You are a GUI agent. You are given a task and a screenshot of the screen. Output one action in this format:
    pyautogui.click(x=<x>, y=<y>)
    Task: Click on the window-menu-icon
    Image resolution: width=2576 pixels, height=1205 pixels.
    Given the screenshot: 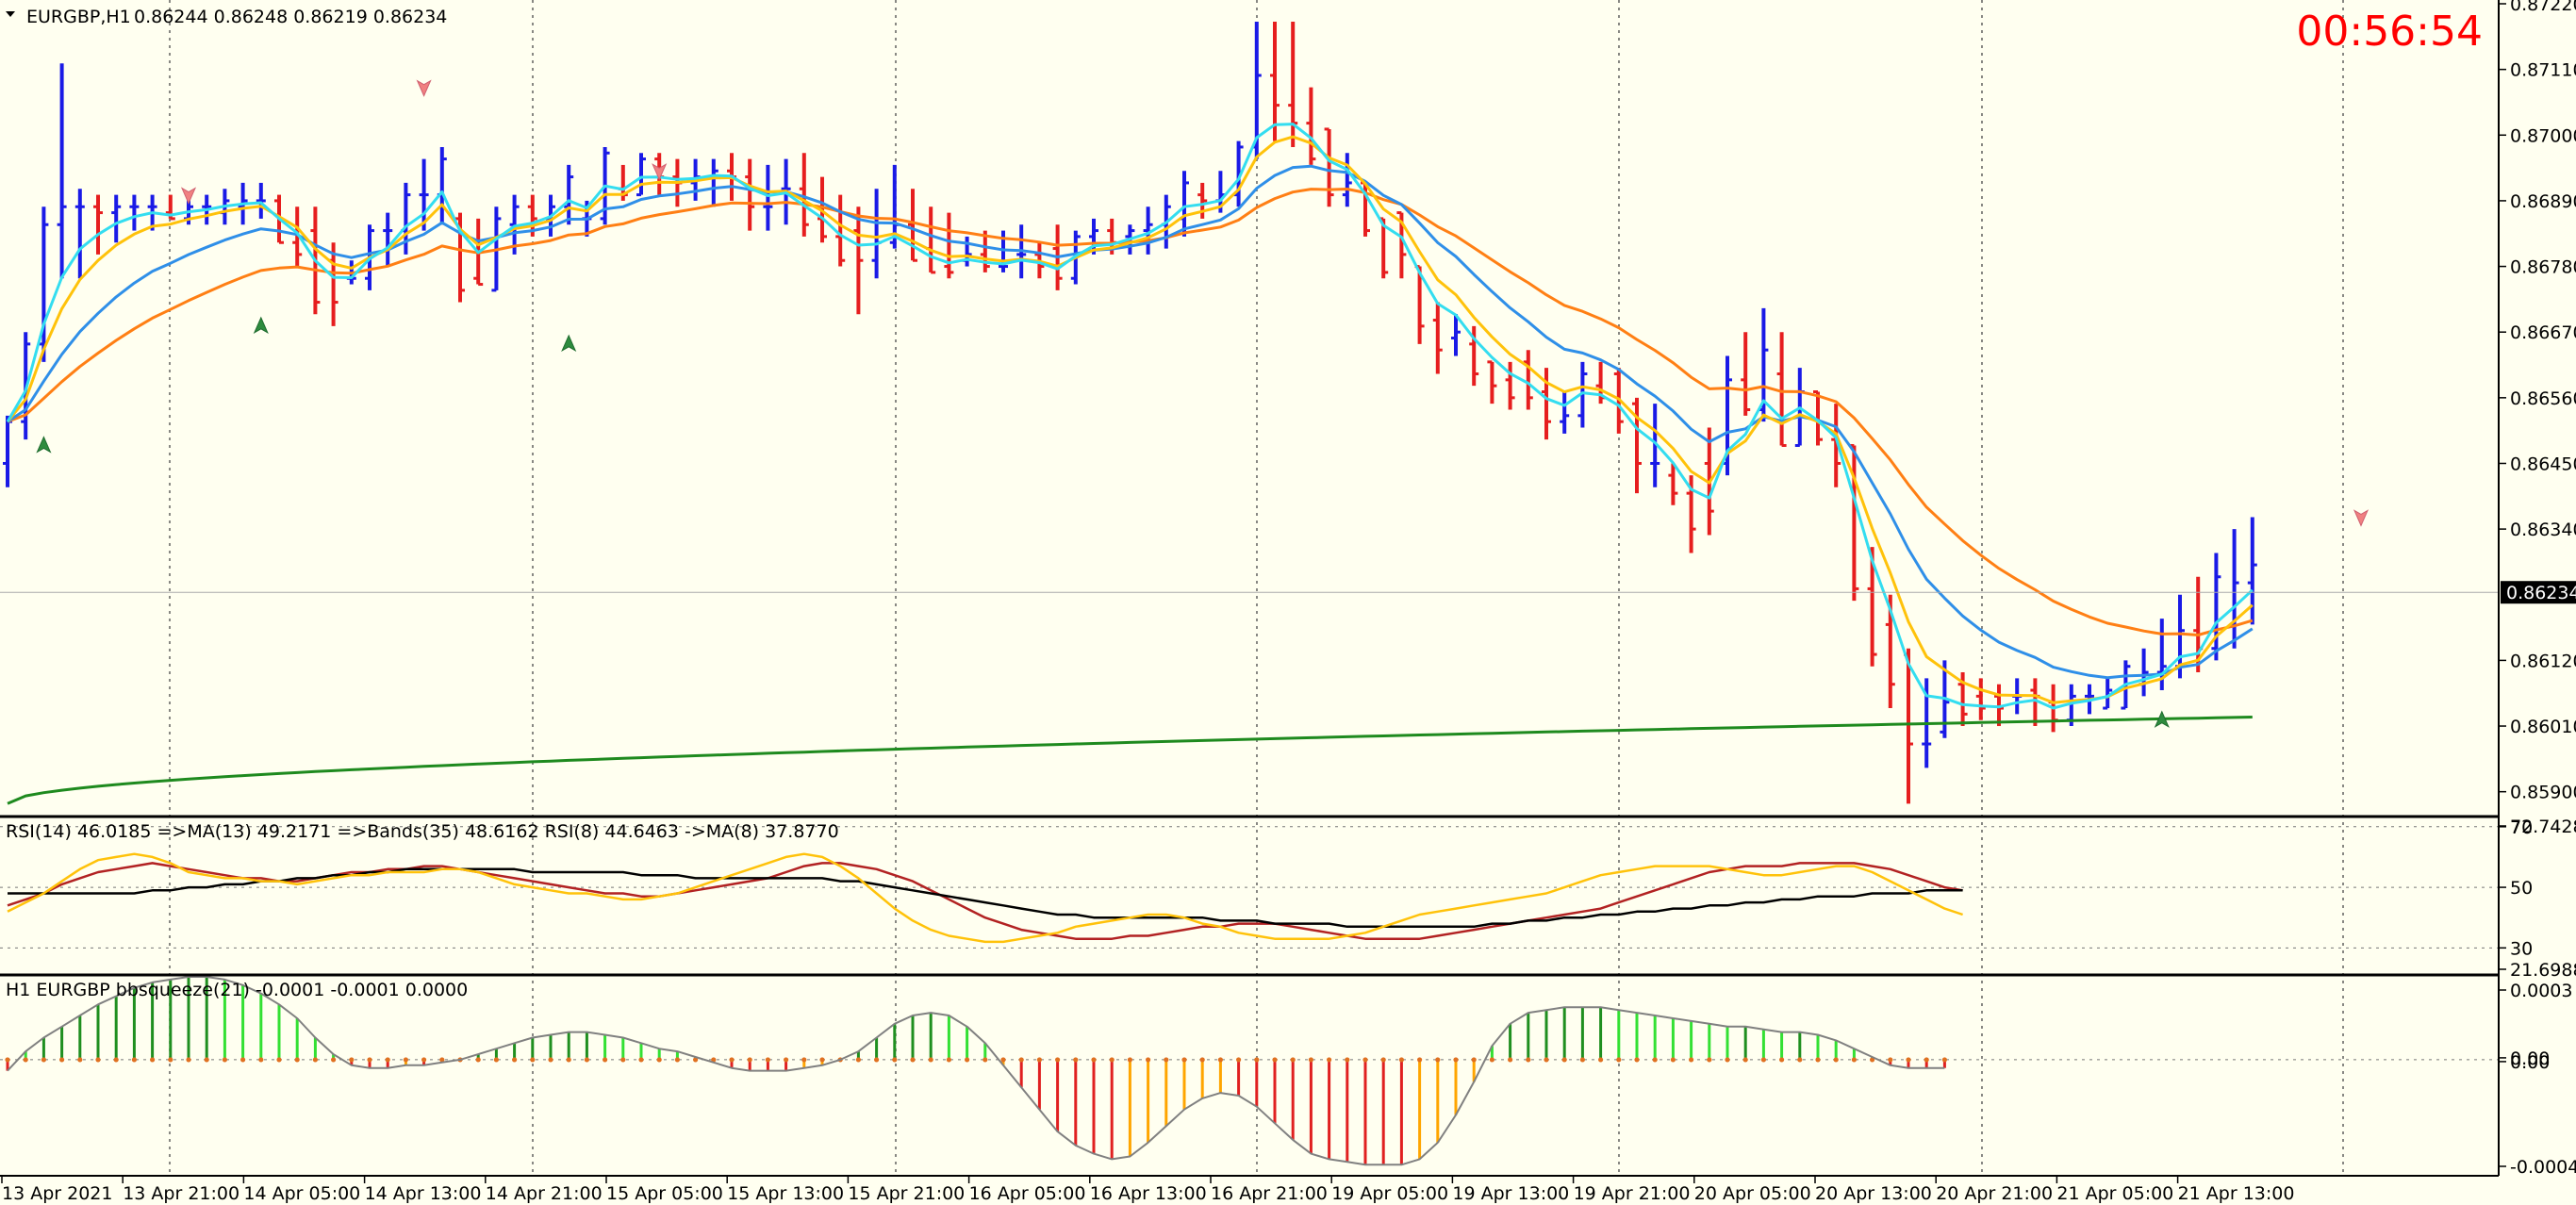 What is the action you would take?
    pyautogui.click(x=10, y=14)
    